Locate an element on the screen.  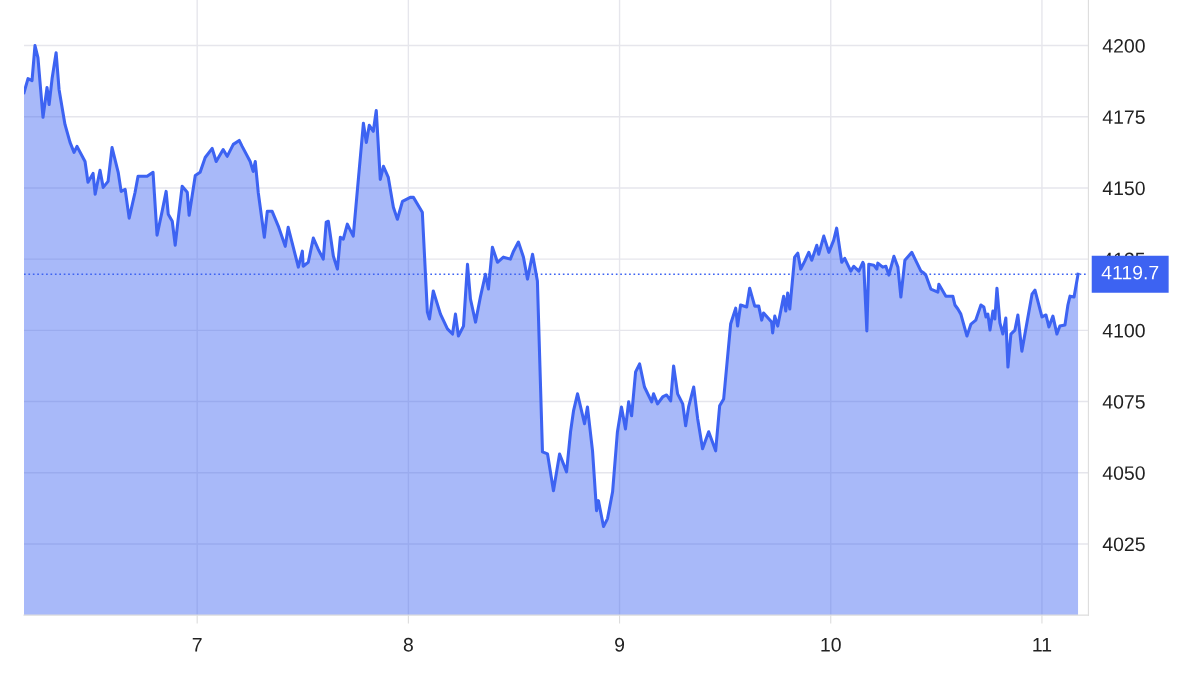
y-tick-label: 4175 is located at coordinates (1123, 117).